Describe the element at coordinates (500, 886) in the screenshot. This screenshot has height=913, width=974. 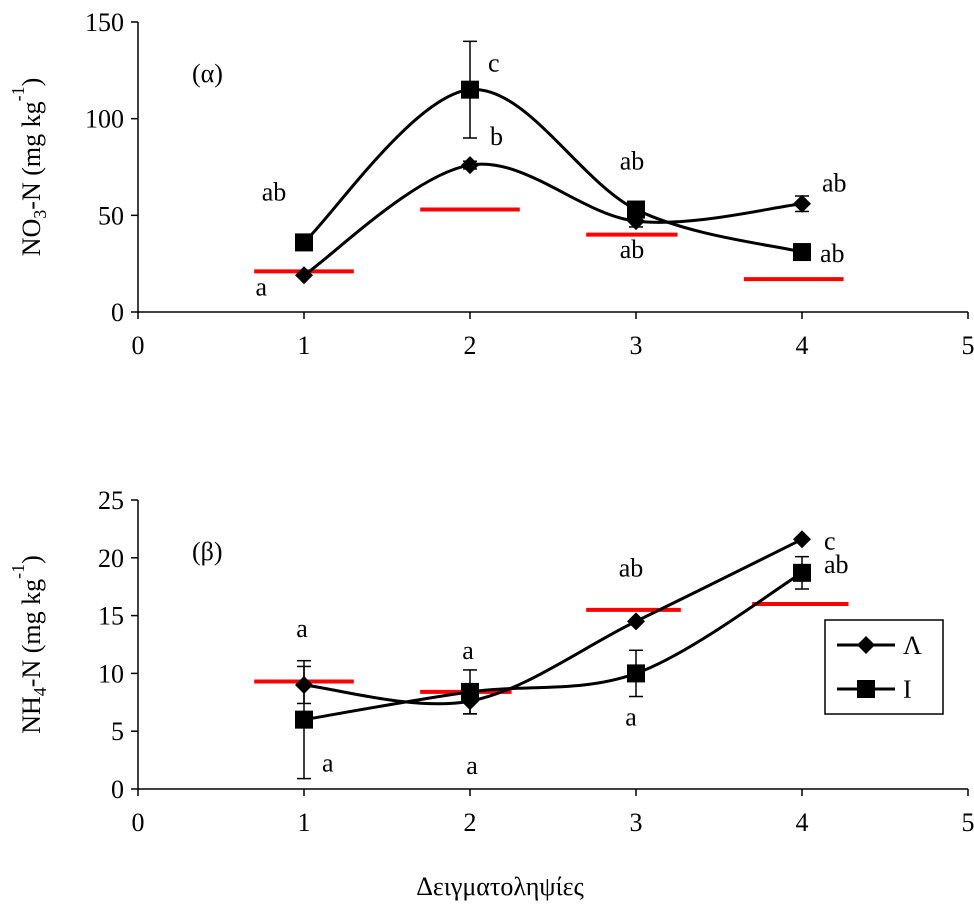
I see `x-axis-label: Δειγματοληψίες` at that location.